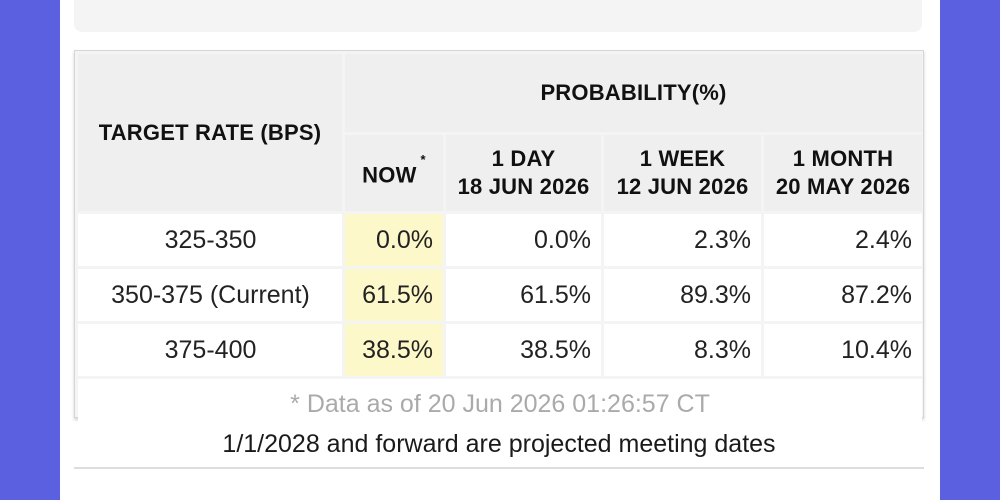  I want to click on rate-cell: 325-350, so click(210, 240).